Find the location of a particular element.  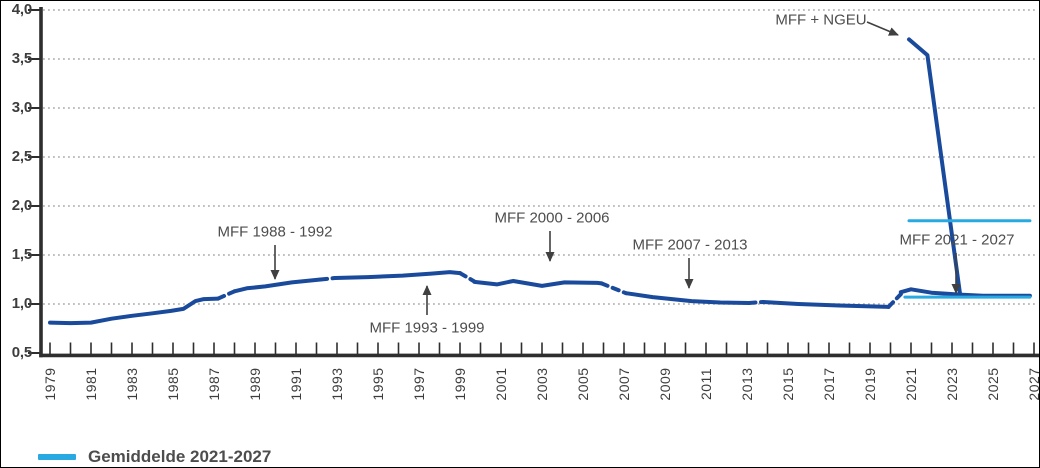

x-axis-label: 1993 is located at coordinates (337, 384).